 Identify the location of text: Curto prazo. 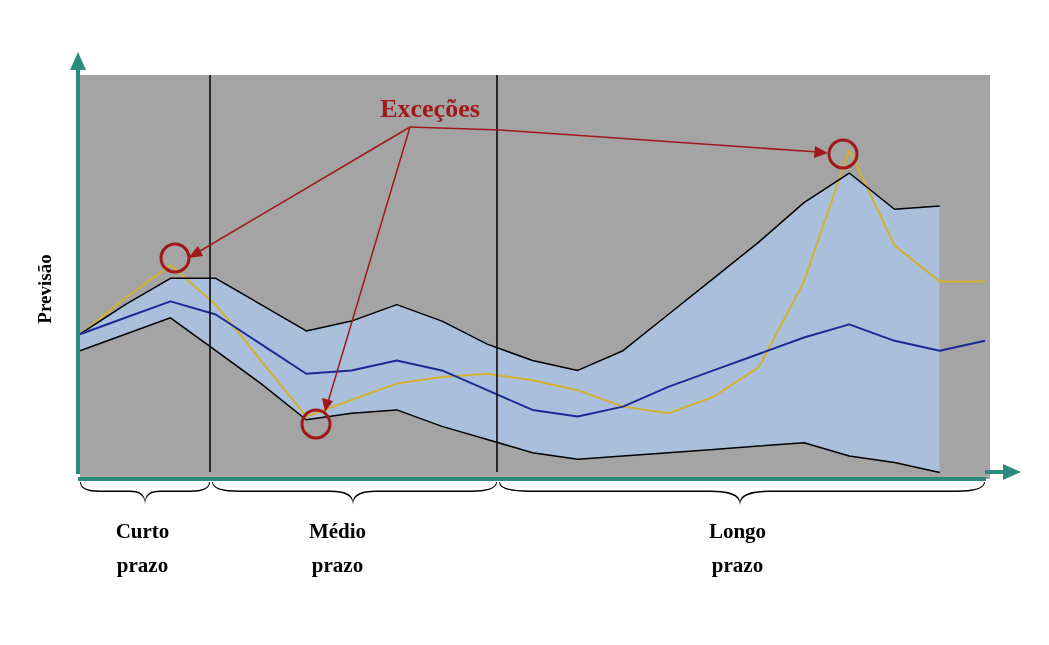
(142, 548).